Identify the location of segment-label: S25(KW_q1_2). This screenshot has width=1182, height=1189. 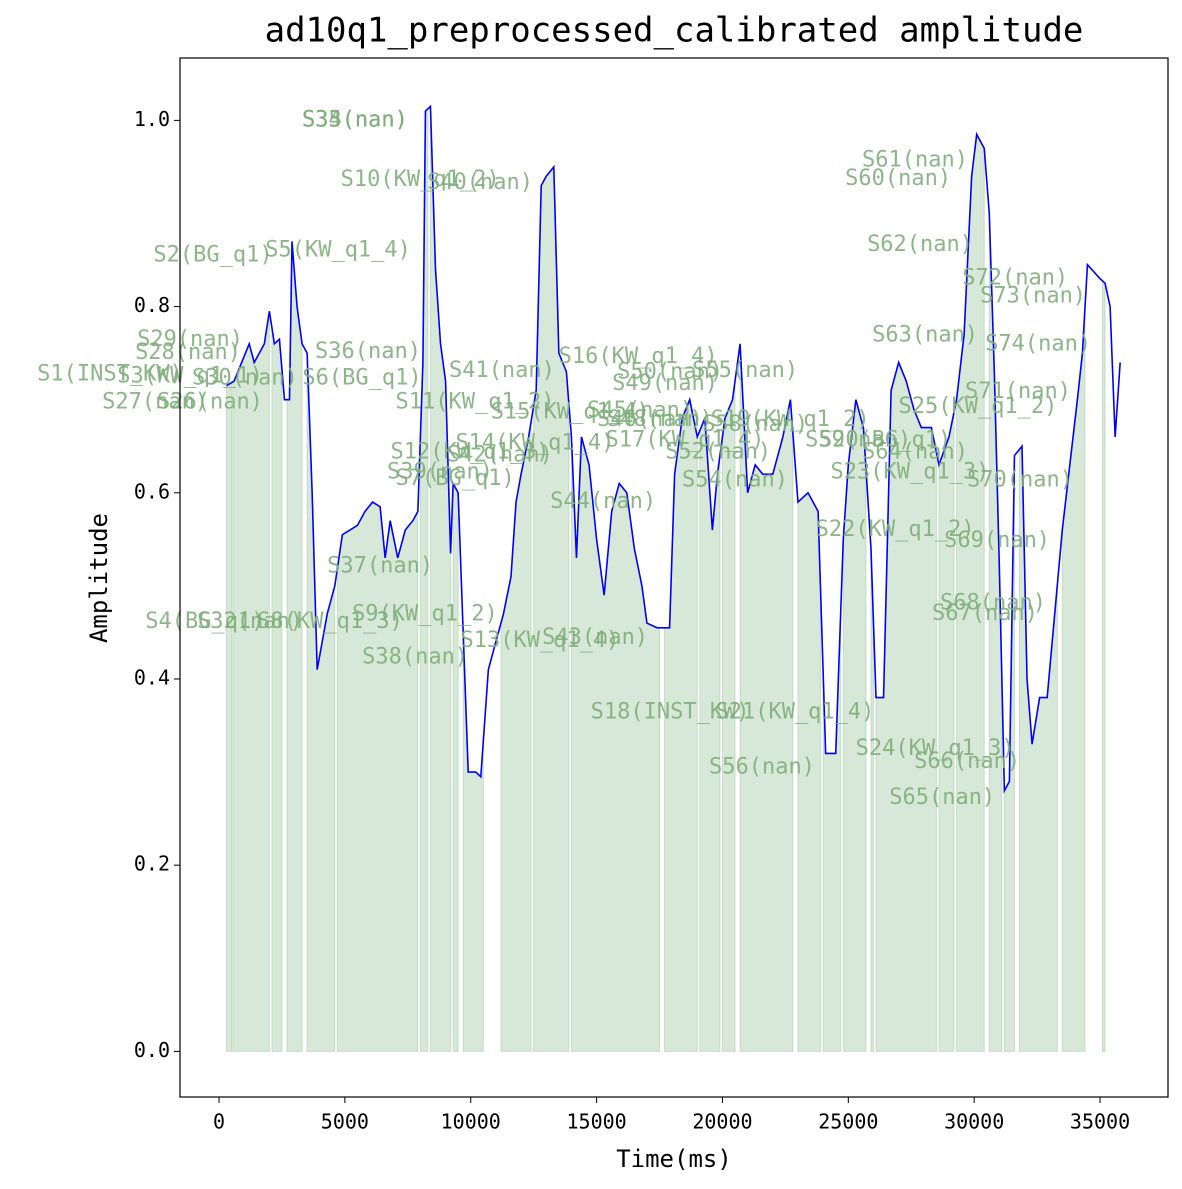
(977, 406).